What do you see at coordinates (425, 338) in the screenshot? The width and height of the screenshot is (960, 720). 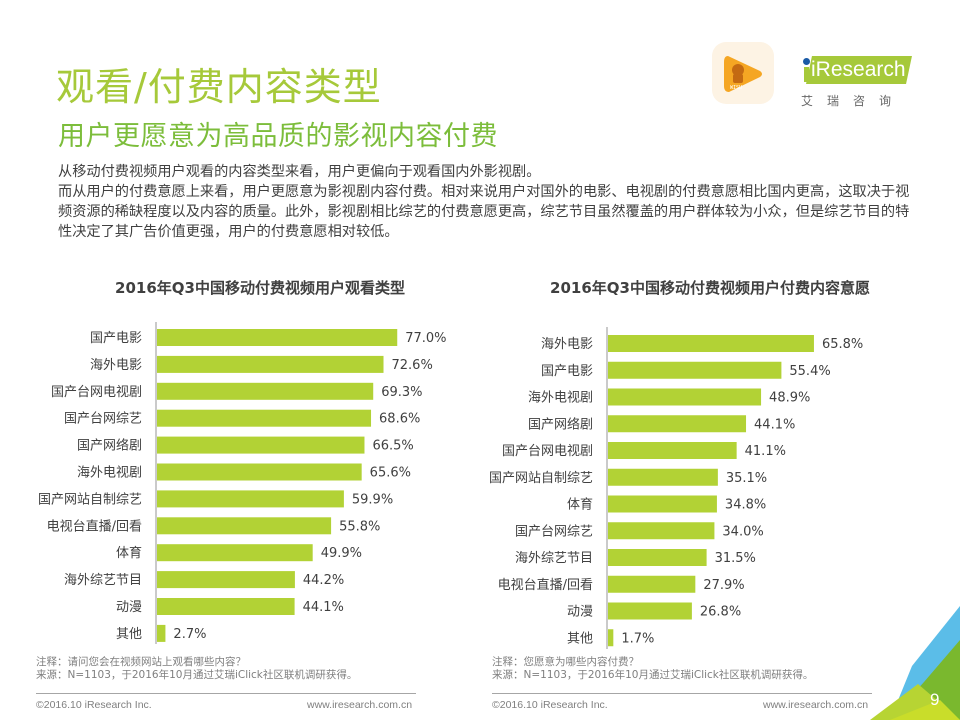 I see `data-label: 77.0%` at bounding box center [425, 338].